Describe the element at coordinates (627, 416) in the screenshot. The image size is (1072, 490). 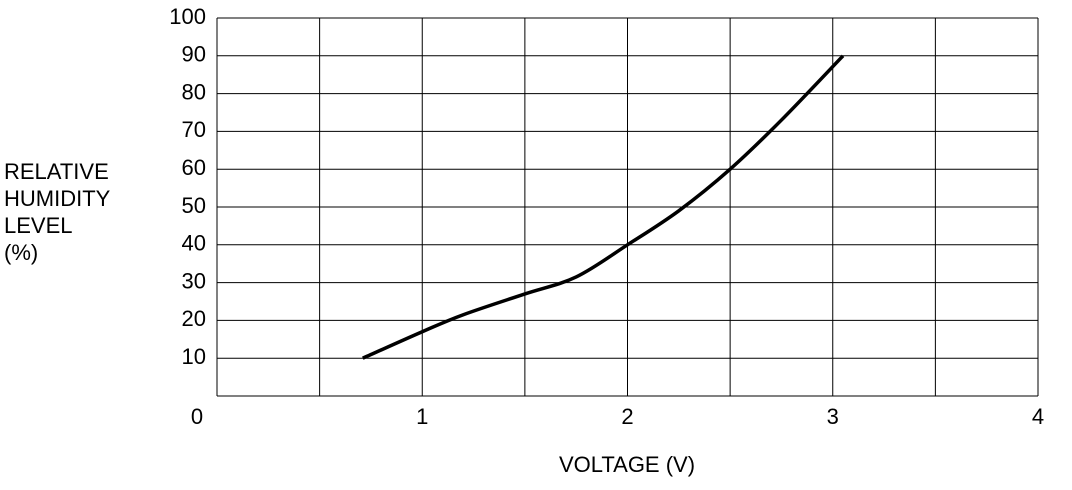
I see `x-tick-label: 2` at that location.